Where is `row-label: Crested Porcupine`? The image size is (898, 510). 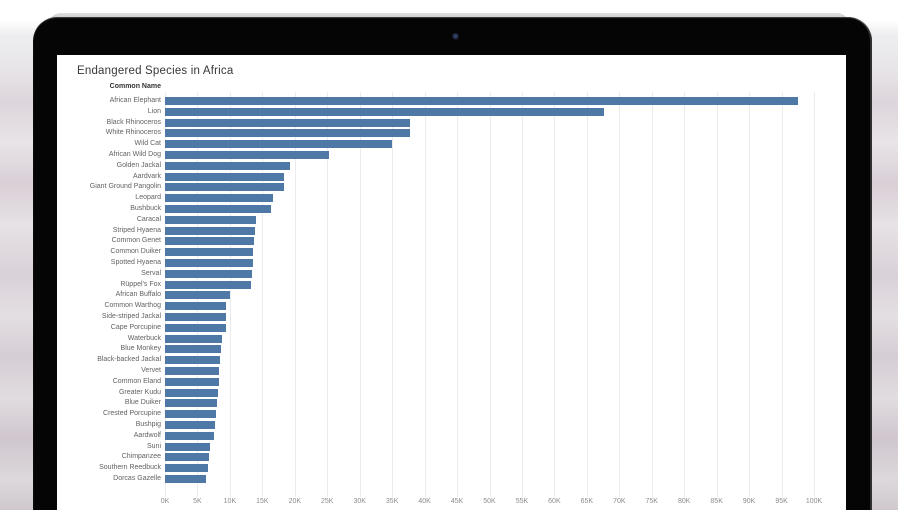
row-label: Crested Porcupine is located at coordinates (132, 414).